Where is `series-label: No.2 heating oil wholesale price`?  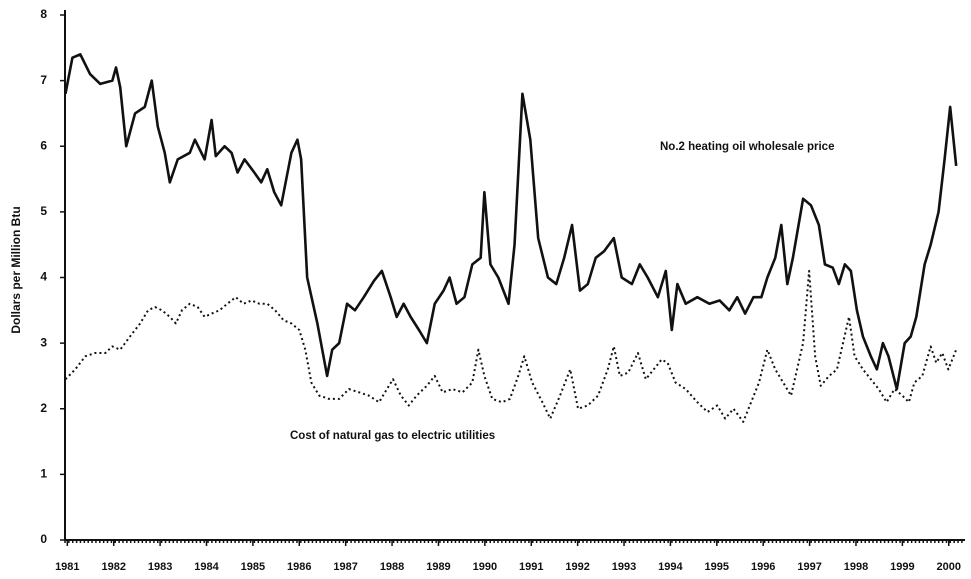 series-label: No.2 heating oil wholesale price is located at coordinates (747, 147).